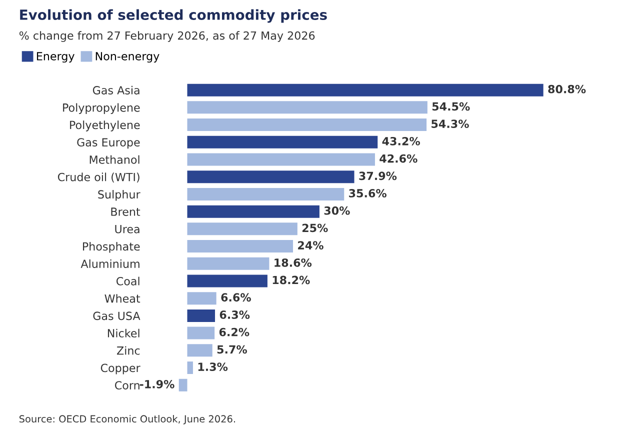 This screenshot has width=628, height=440. What do you see at coordinates (234, 332) in the screenshot?
I see `data-label: 6.2%` at bounding box center [234, 332].